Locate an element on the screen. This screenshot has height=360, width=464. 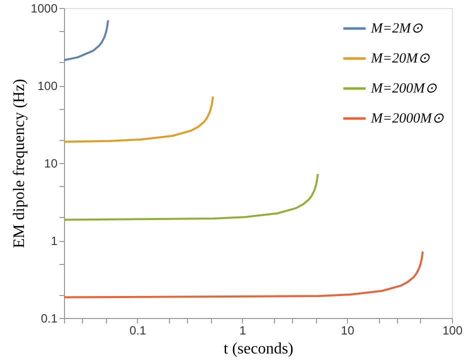
y-axis-title: EM dipole frequency (Hz) is located at coordinates (19, 163).